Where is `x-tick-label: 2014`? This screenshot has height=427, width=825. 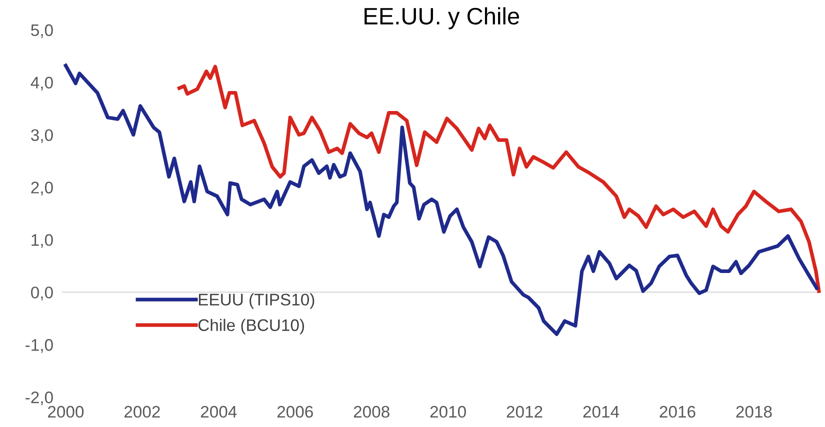 x-tick-label: 2014 is located at coordinates (601, 412).